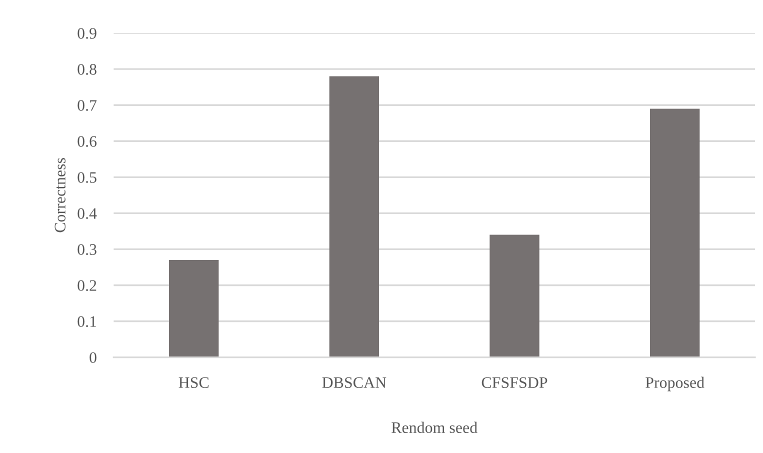 This screenshot has width=763, height=453. Describe the element at coordinates (93, 357) in the screenshot. I see `y-tick-label: 0` at that location.